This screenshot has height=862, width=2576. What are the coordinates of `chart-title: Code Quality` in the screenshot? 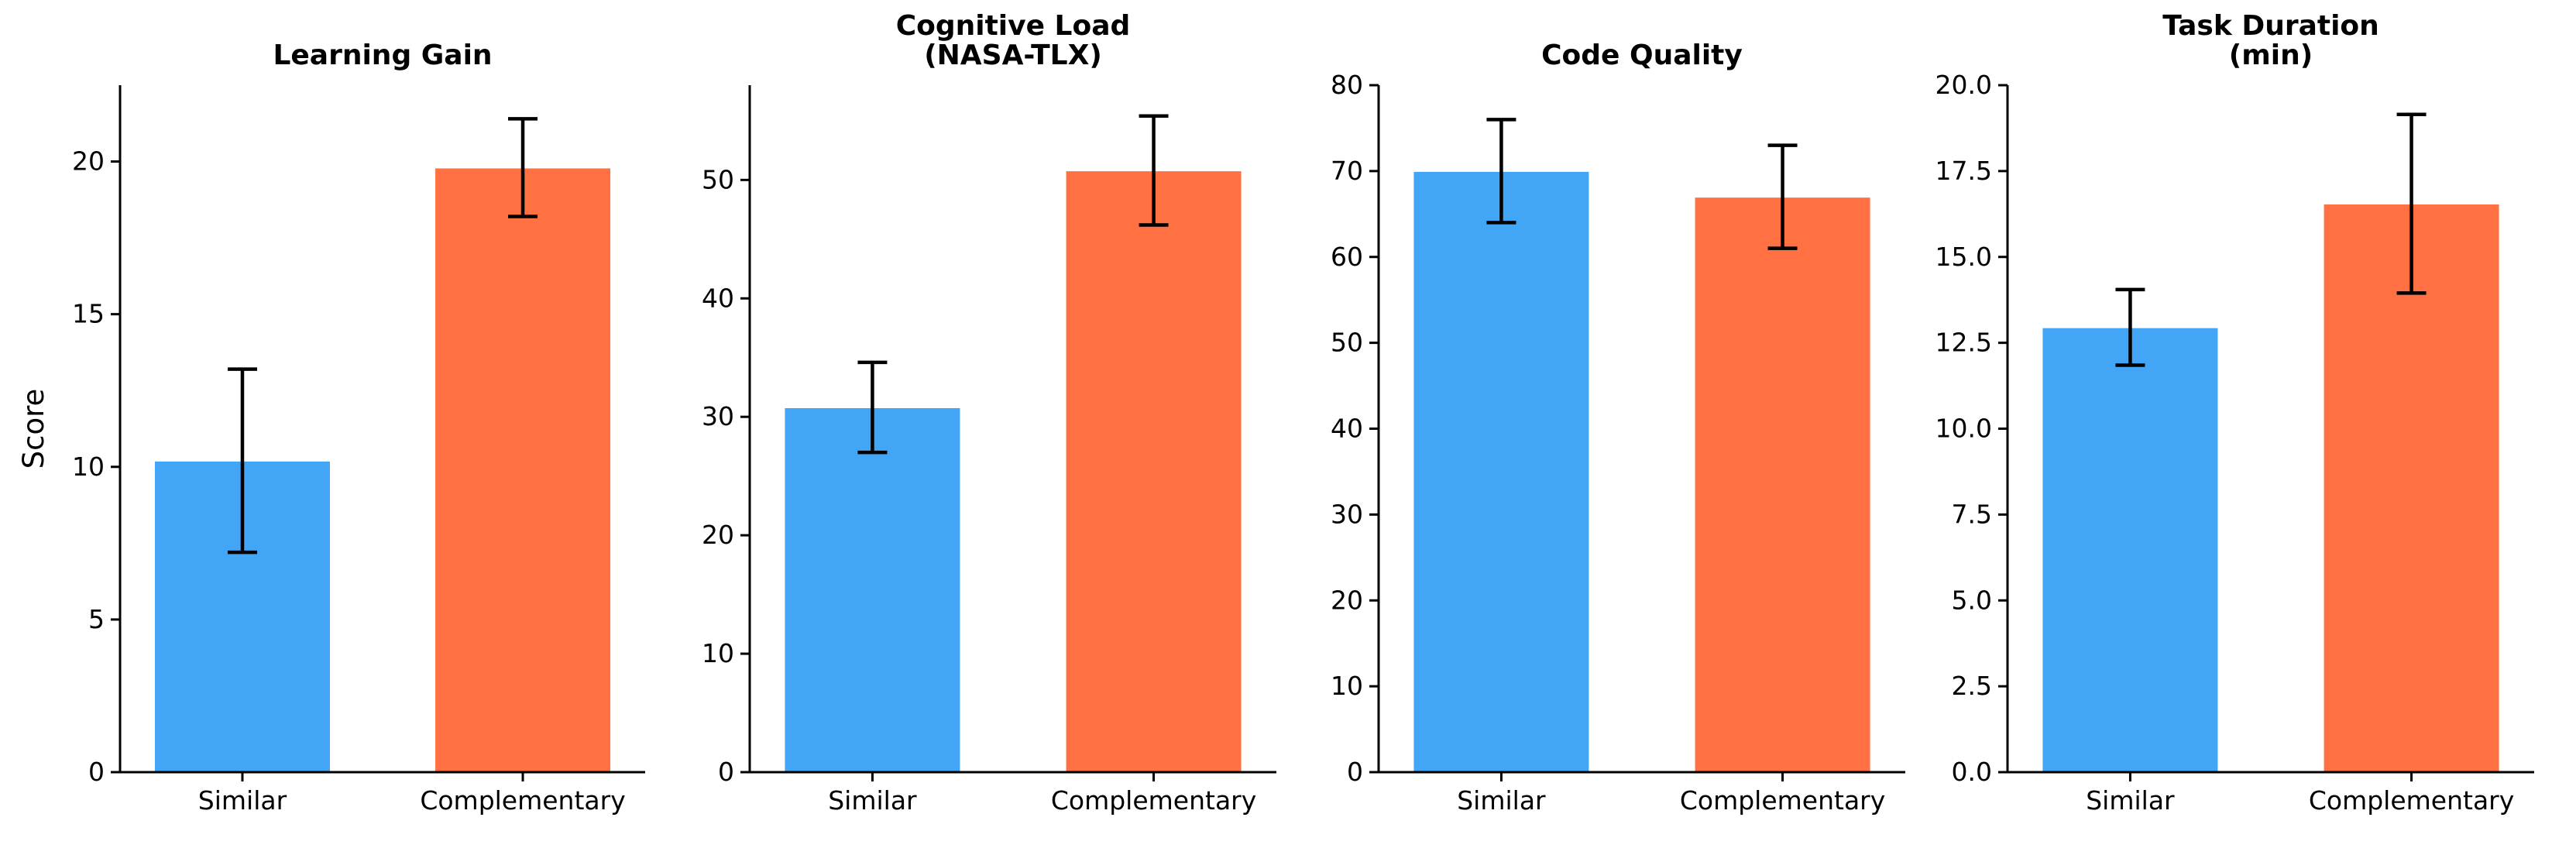 It's located at (1642, 55).